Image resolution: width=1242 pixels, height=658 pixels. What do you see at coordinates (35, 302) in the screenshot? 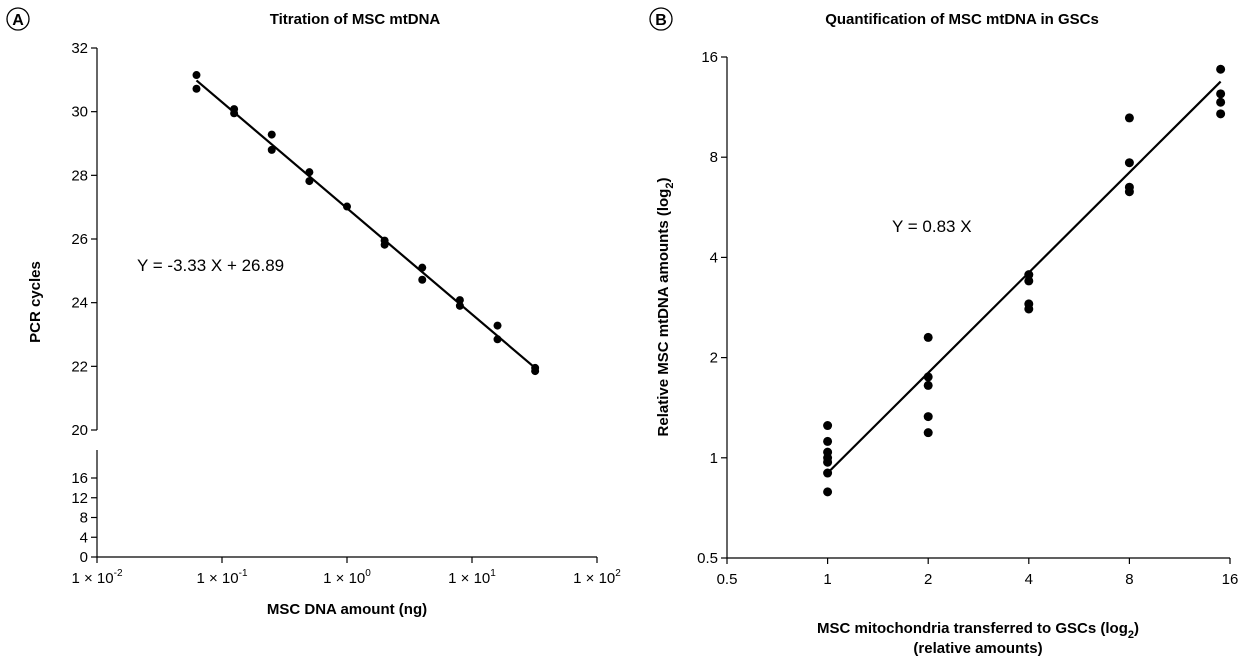
I see `panel-a-y-label: PCR cycles` at bounding box center [35, 302].